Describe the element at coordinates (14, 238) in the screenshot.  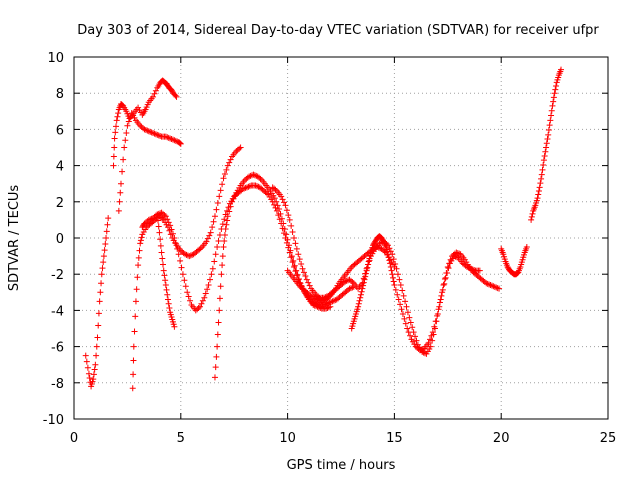
I see `y-axis-label: SDTVAR / TECUs` at that location.